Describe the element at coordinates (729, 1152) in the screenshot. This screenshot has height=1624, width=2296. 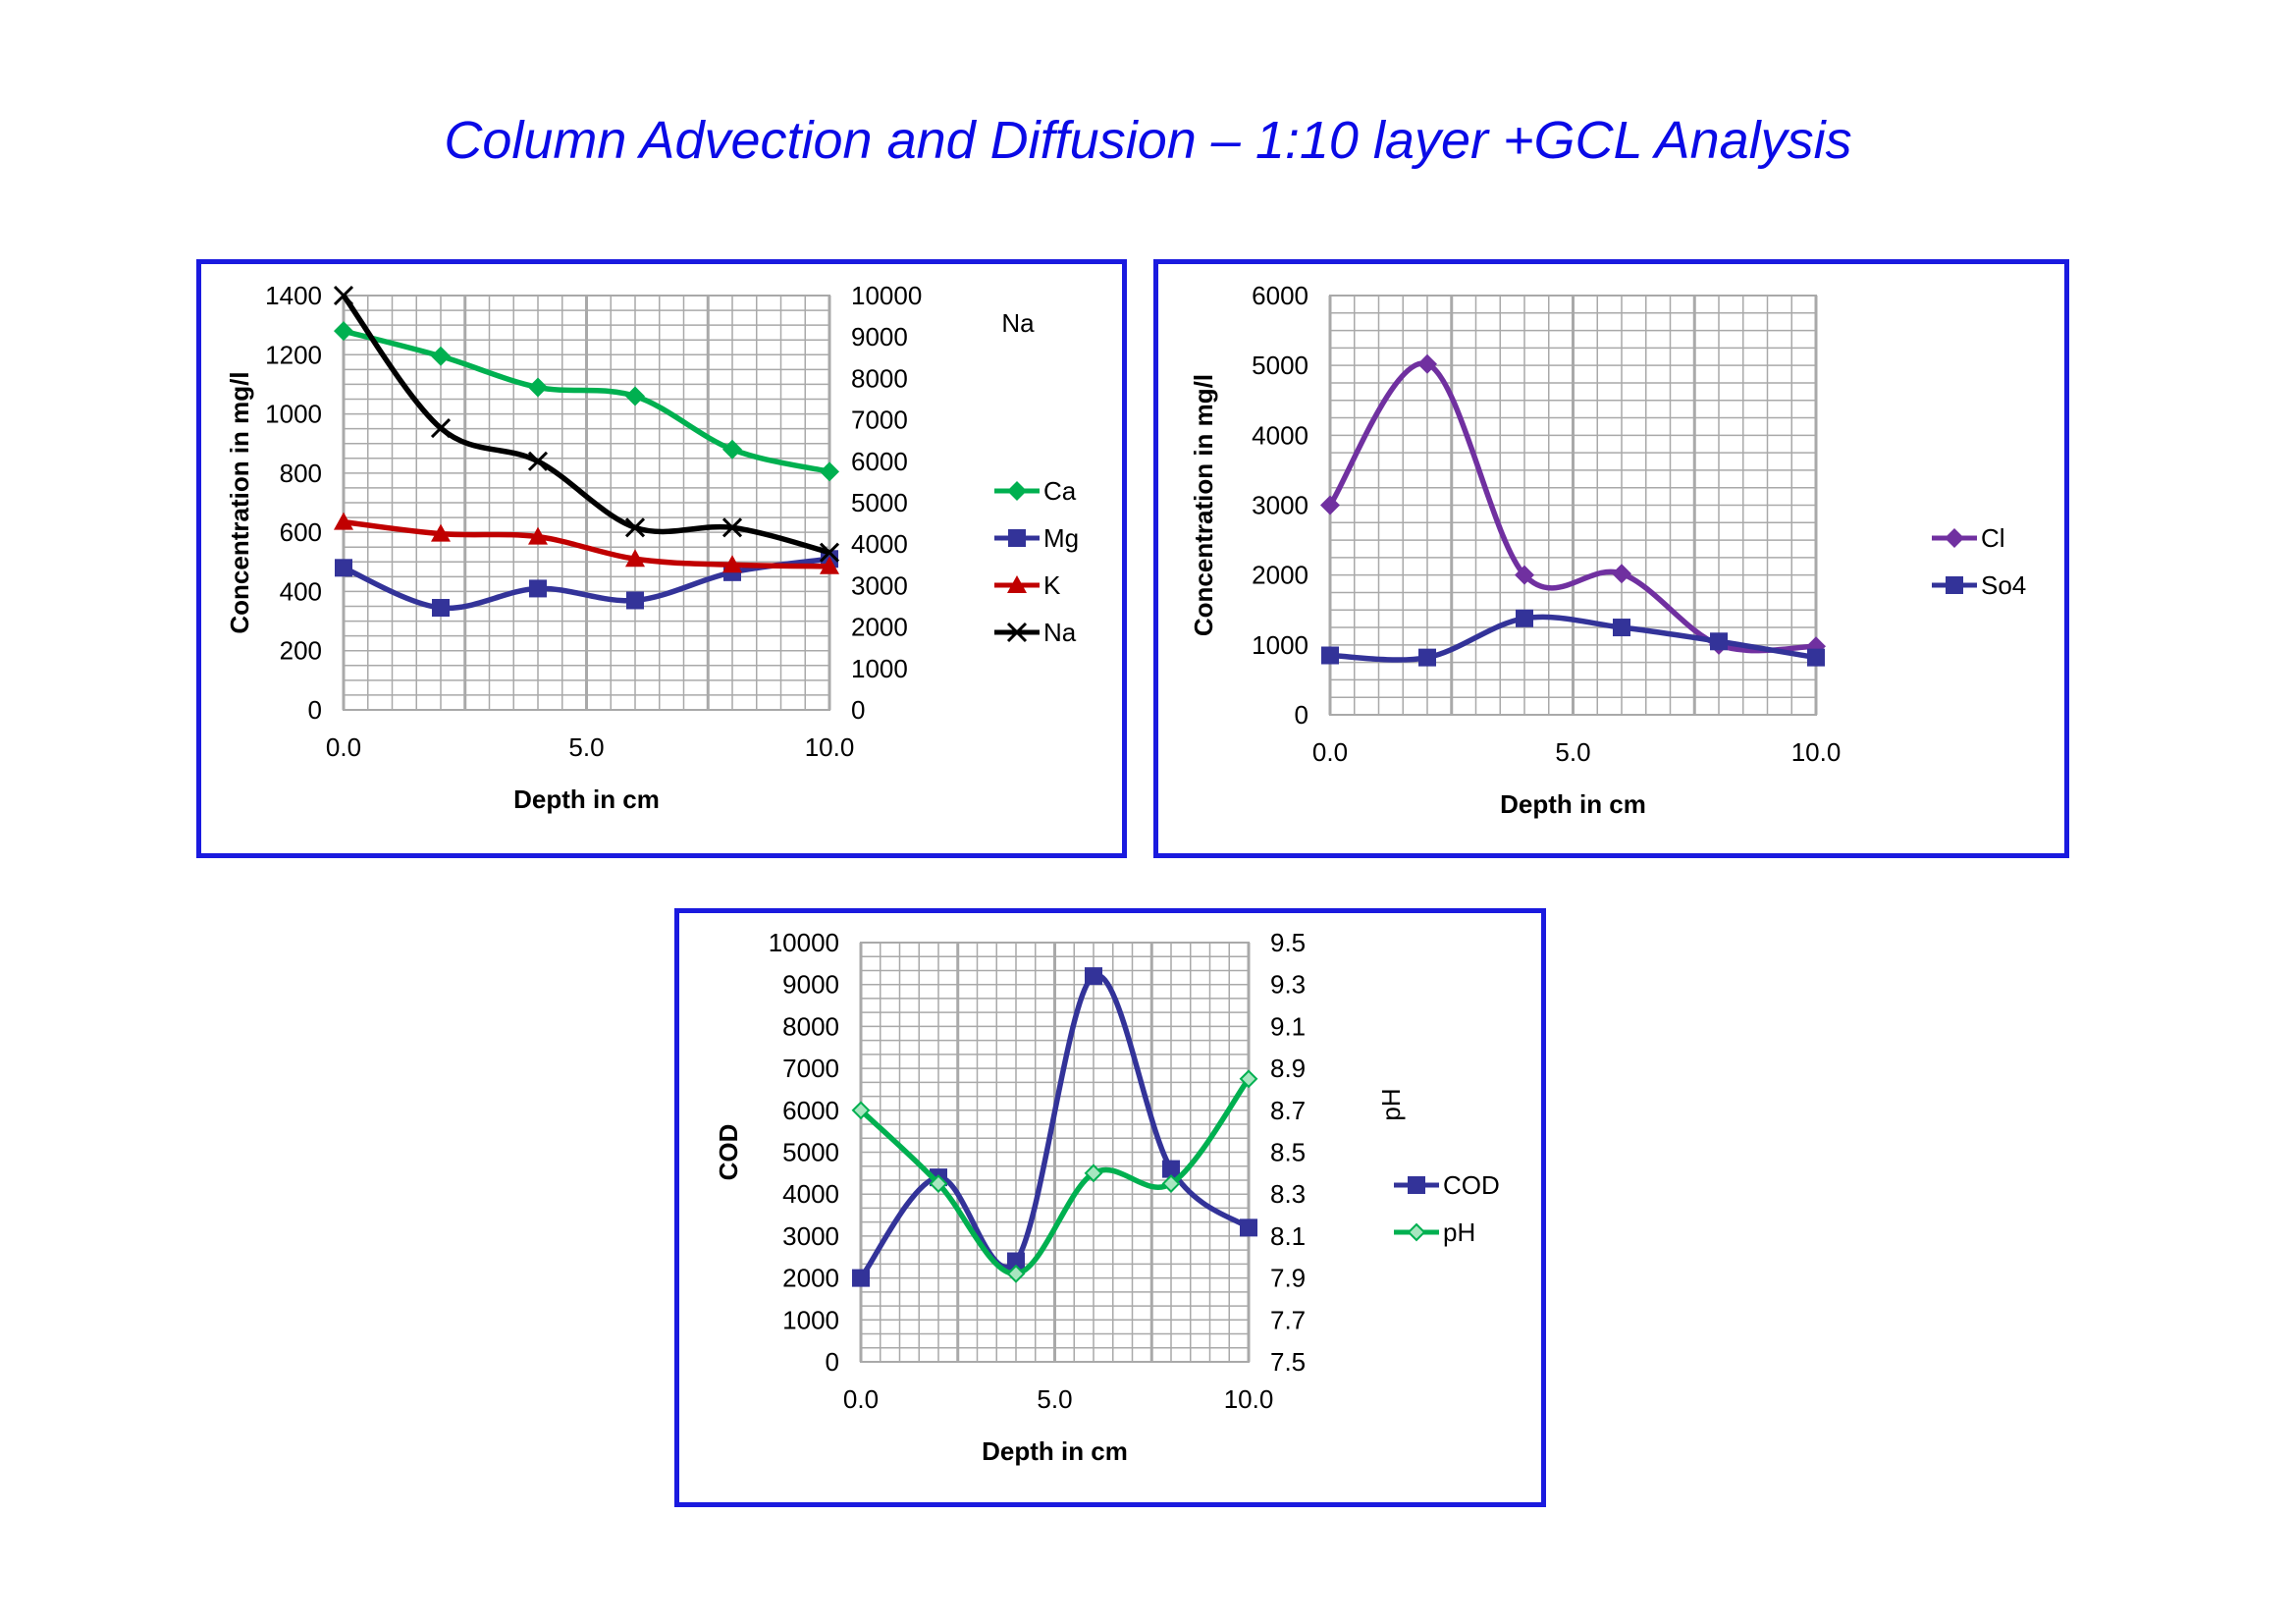
I see `y-axis-title: COD` at that location.